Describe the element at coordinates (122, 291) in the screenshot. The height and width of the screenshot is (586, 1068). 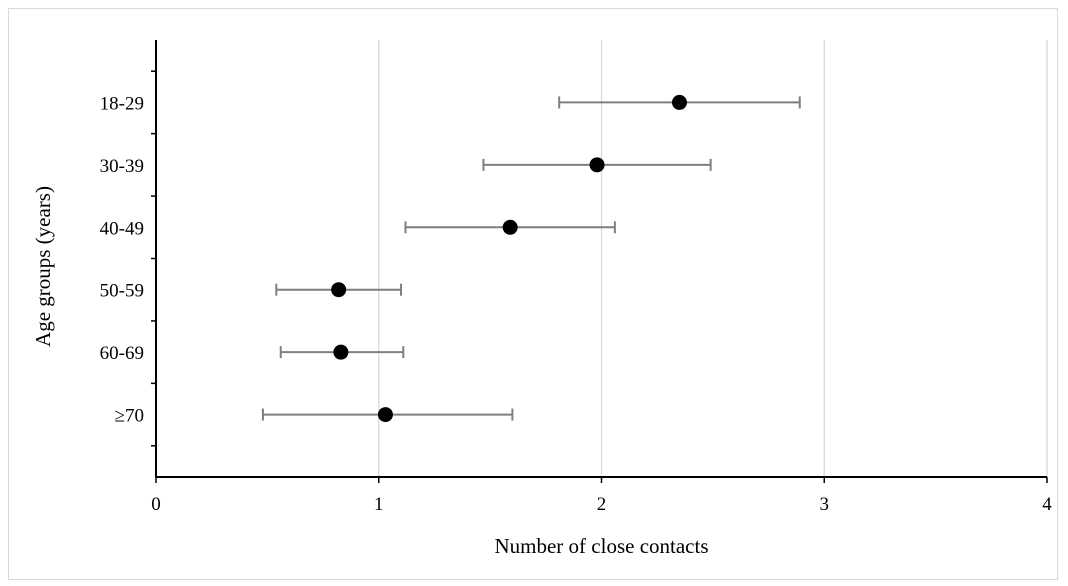
I see `y-category-label: 50-59` at that location.